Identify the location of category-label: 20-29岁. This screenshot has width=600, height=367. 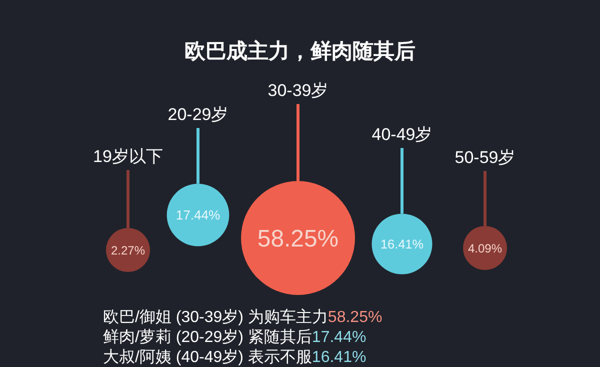
(198, 114).